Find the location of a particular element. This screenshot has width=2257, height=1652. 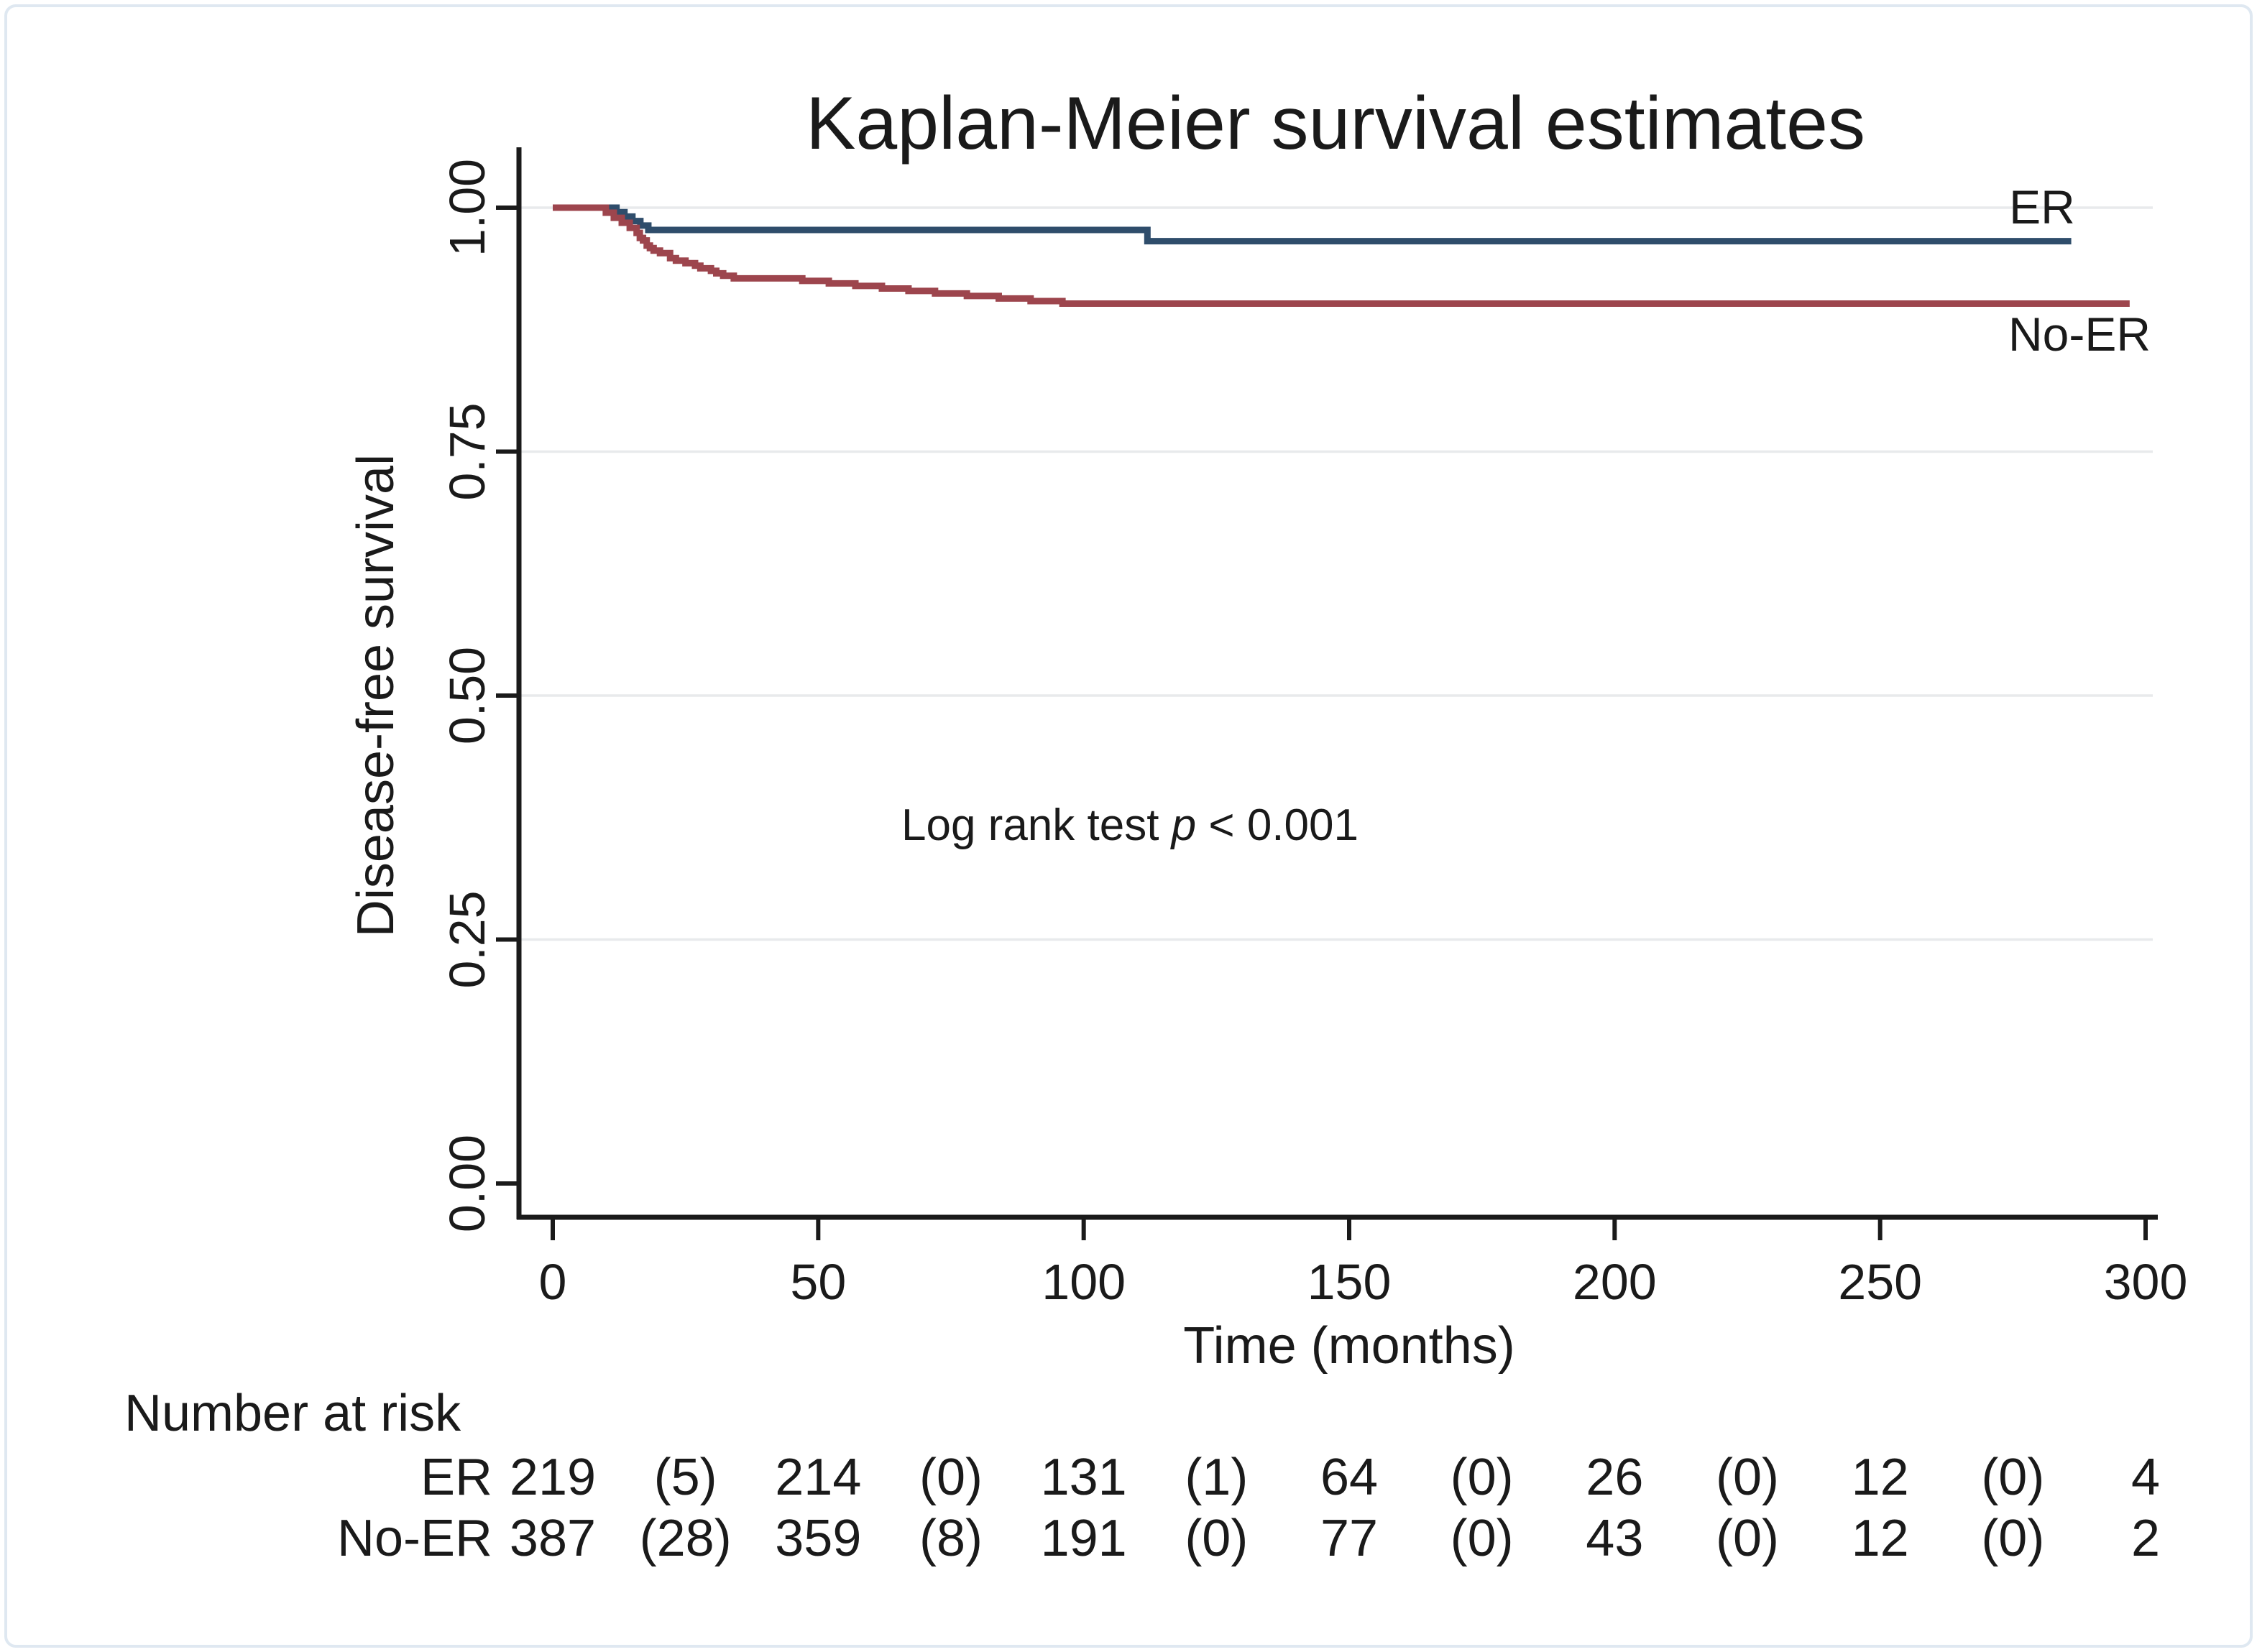

logrank-p: p is located at coordinates (1183, 825).